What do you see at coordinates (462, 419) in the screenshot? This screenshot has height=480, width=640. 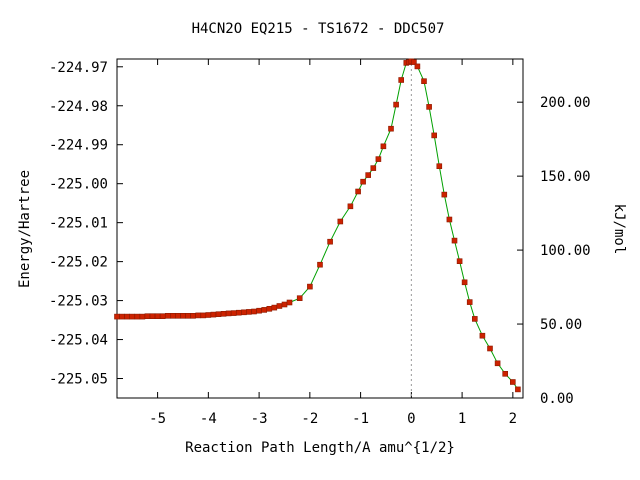 I see `x-tick-label: 1` at bounding box center [462, 419].